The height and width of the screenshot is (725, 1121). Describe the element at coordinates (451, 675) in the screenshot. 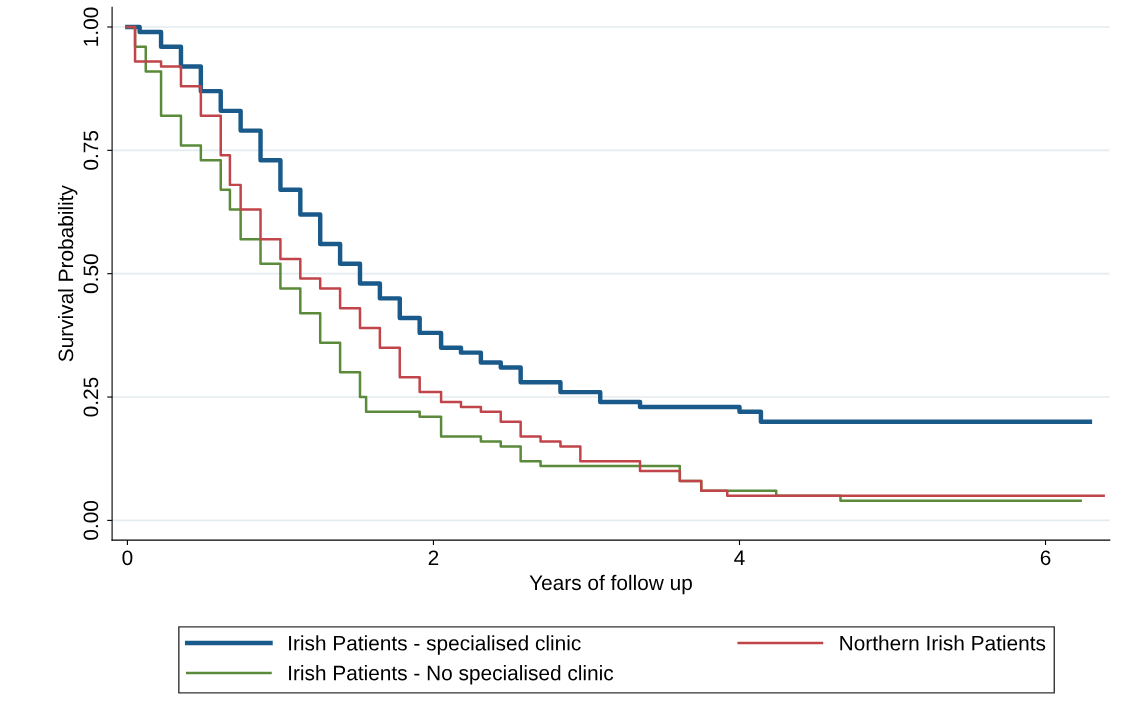

I see `legend-label: Irish Patients - No specialised clinic` at that location.